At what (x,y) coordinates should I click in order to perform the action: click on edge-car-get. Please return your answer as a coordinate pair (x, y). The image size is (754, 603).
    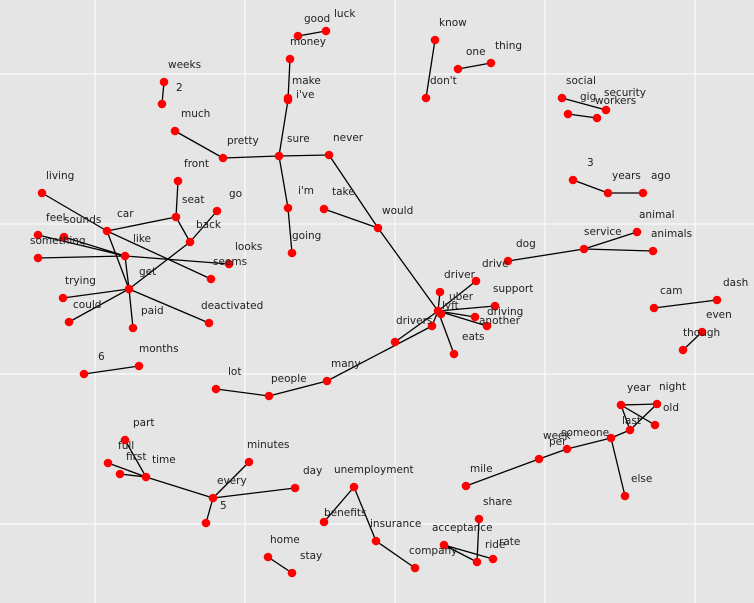
    Looking at the image, I should click on (118, 260).